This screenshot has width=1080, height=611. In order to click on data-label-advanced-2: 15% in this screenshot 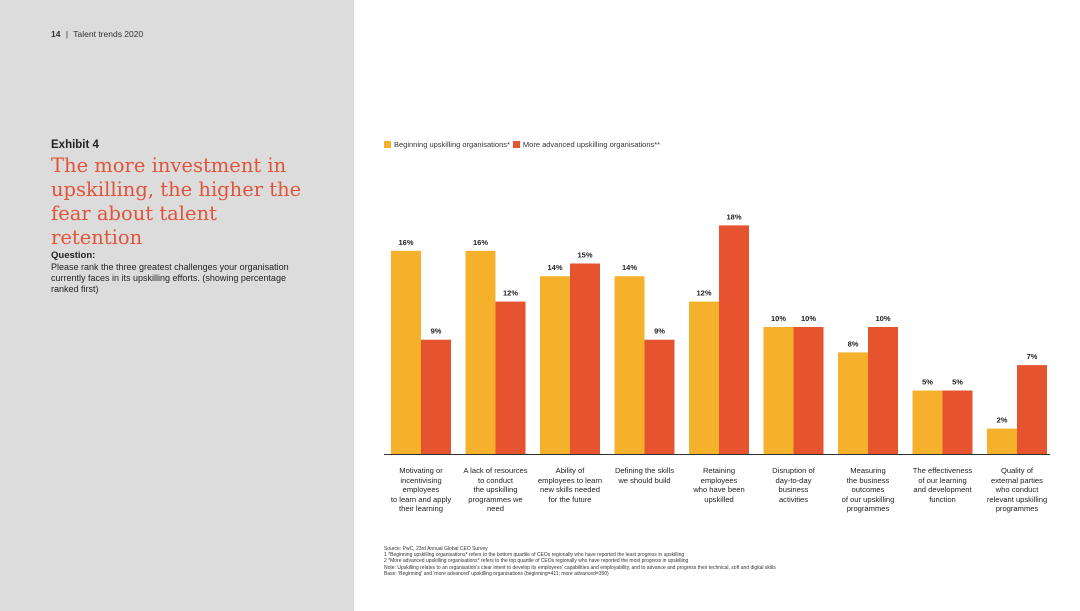, I will do `click(584, 255)`.